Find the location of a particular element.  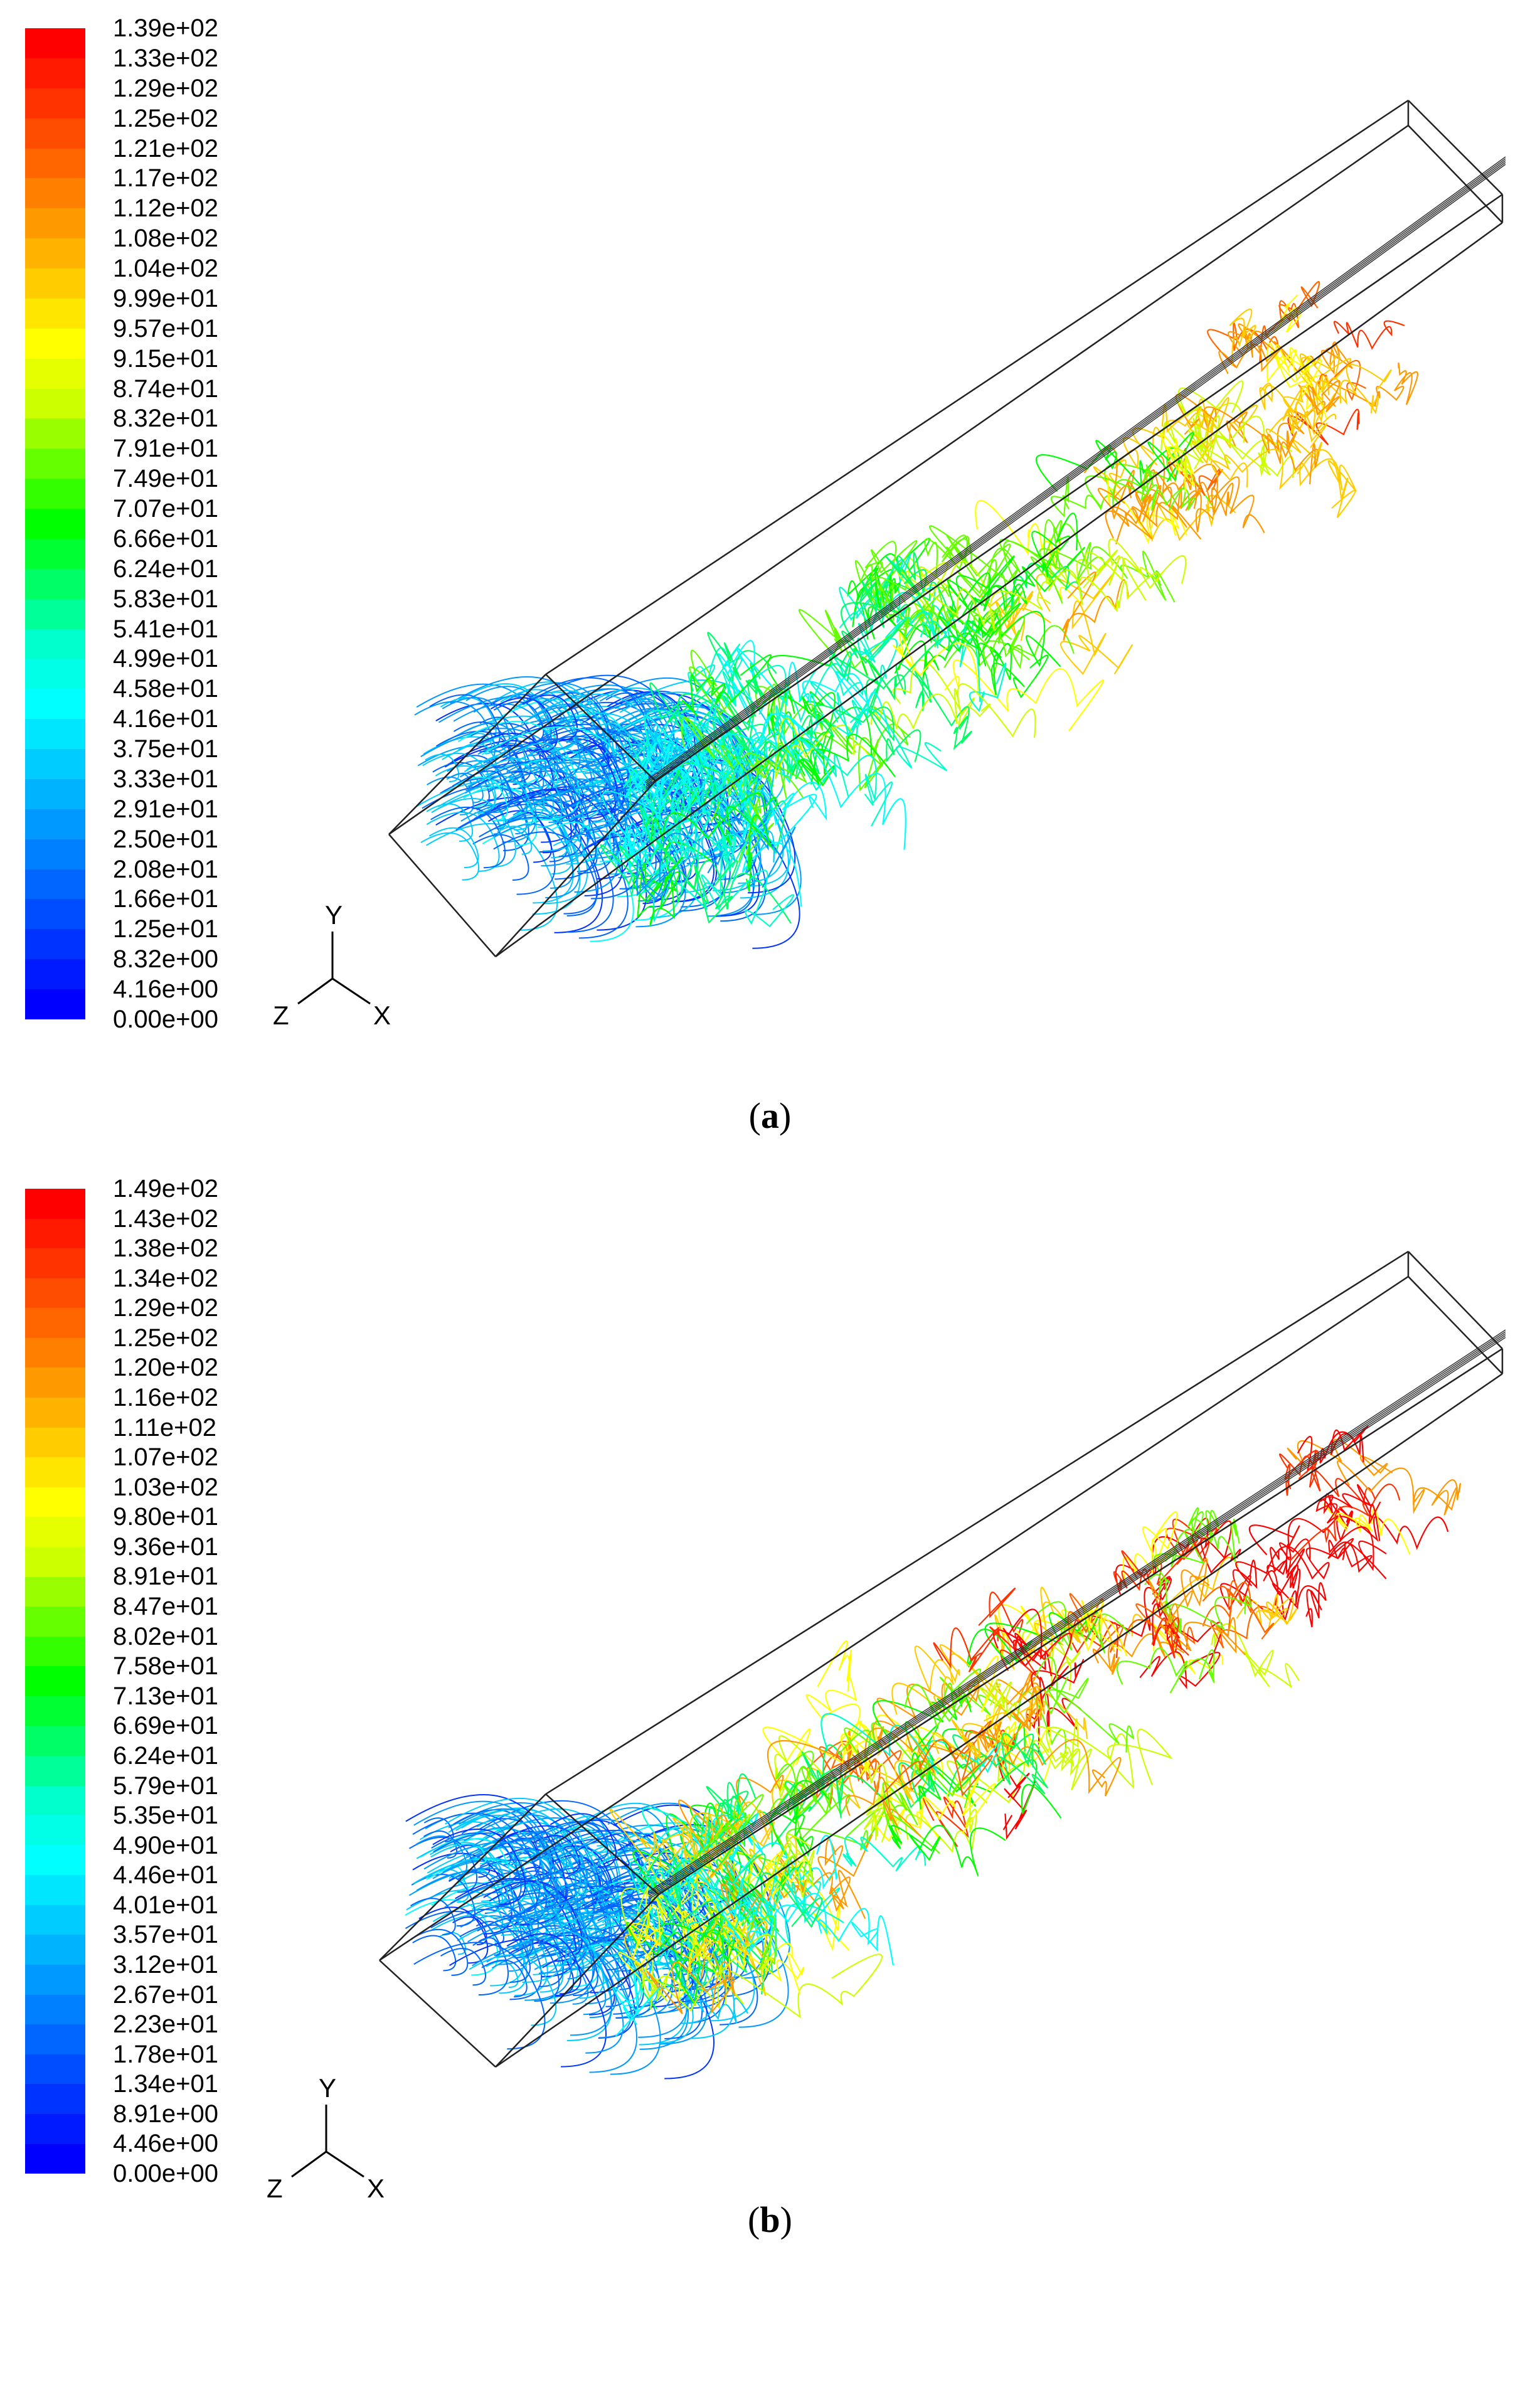

colorbar-tick-label: 3.75e+01 is located at coordinates (165, 749).